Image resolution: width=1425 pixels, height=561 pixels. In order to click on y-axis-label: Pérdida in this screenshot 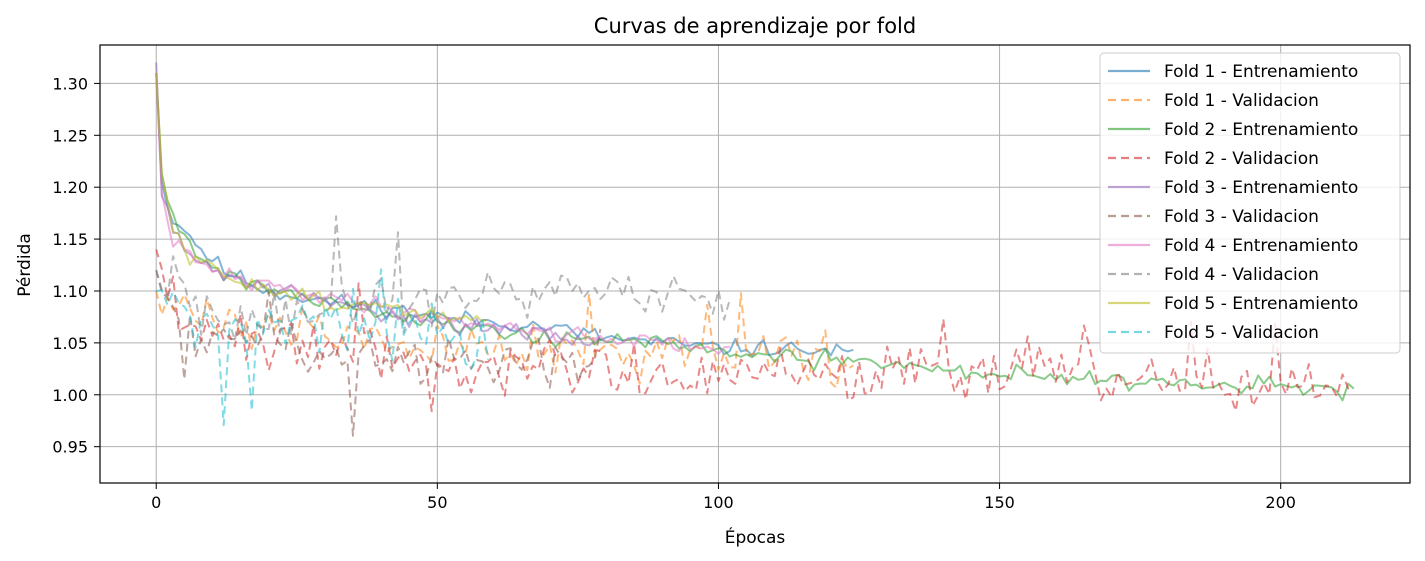, I will do `click(25, 265)`.